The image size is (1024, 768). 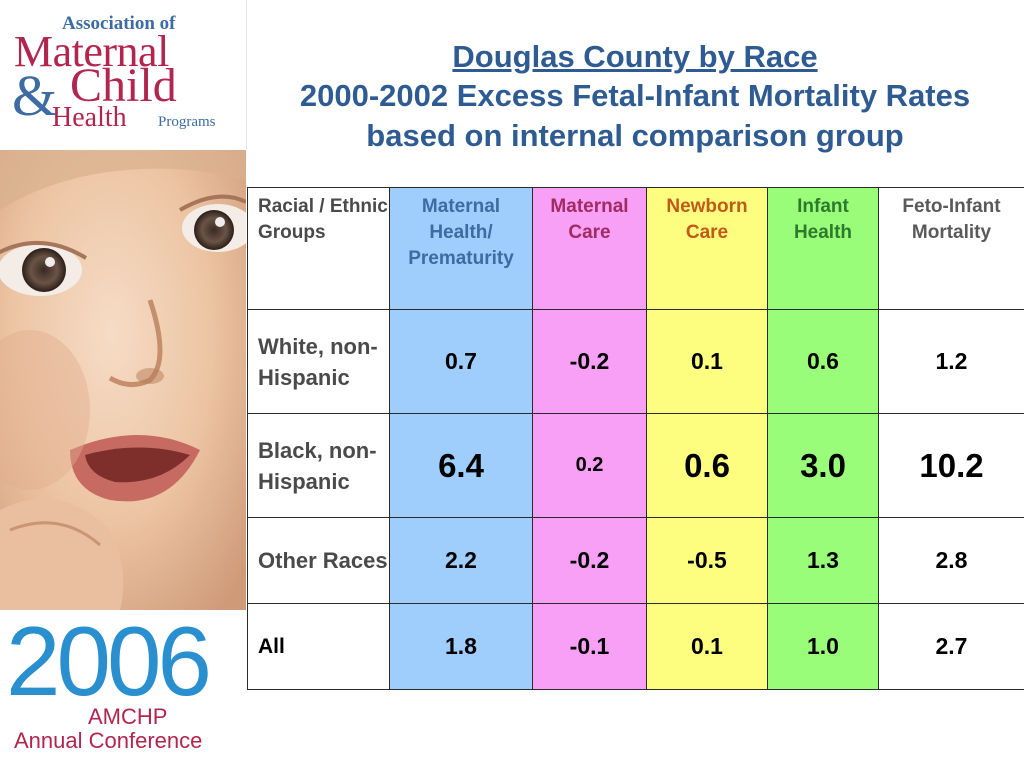 I want to click on cell-newborn-care: 0.6, so click(x=707, y=465).